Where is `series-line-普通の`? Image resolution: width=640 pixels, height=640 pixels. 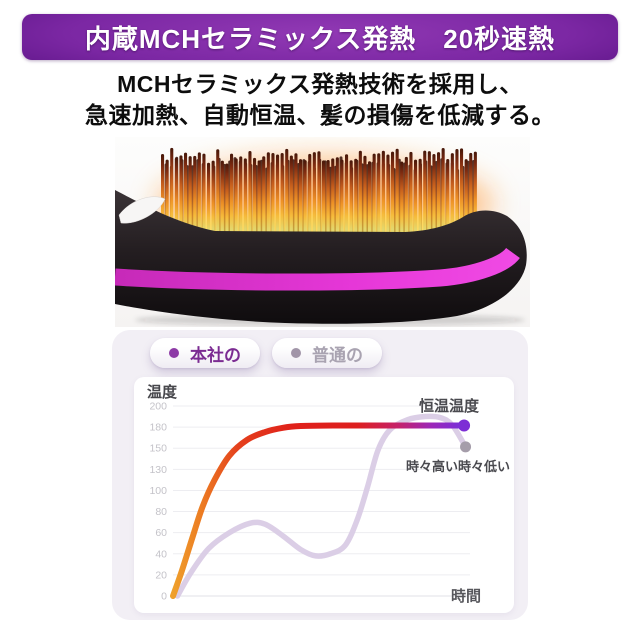
series-line-普通の is located at coordinates (321, 506).